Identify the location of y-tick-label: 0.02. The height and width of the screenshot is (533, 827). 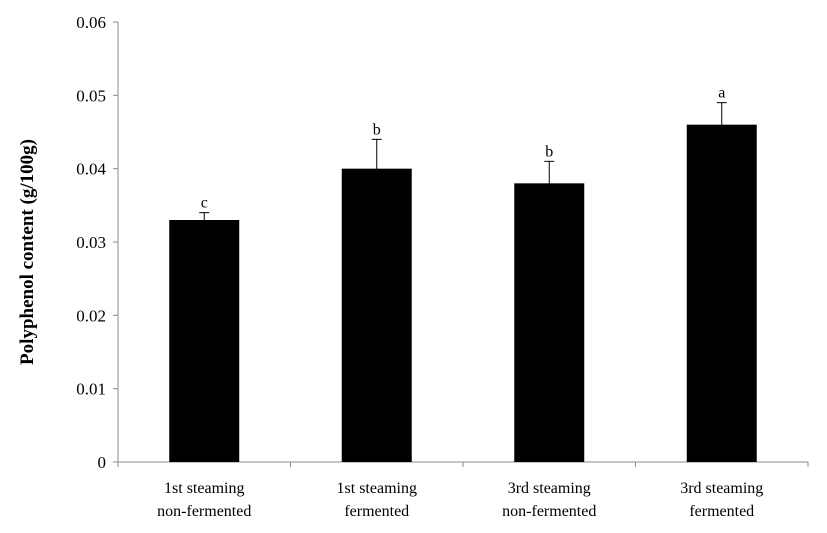
(91, 315).